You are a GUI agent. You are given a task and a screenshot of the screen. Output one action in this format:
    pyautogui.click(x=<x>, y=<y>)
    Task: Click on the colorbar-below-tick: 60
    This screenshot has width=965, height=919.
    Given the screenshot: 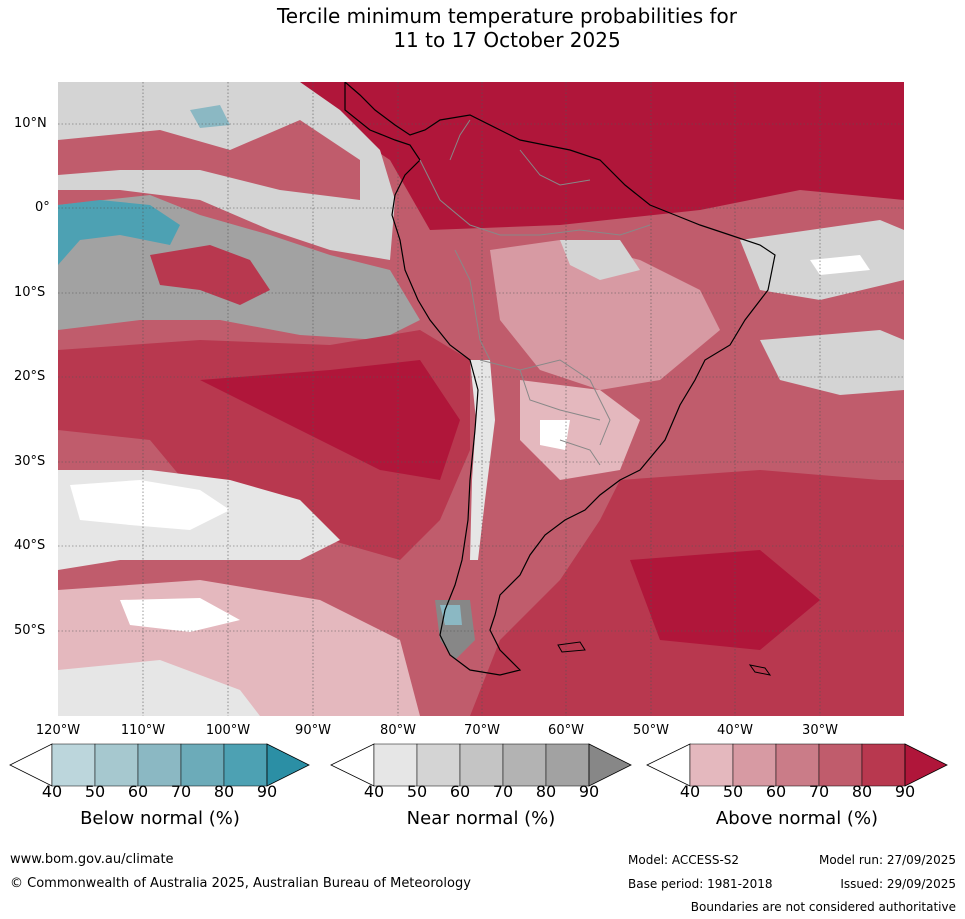 What is the action you would take?
    pyautogui.click(x=138, y=791)
    